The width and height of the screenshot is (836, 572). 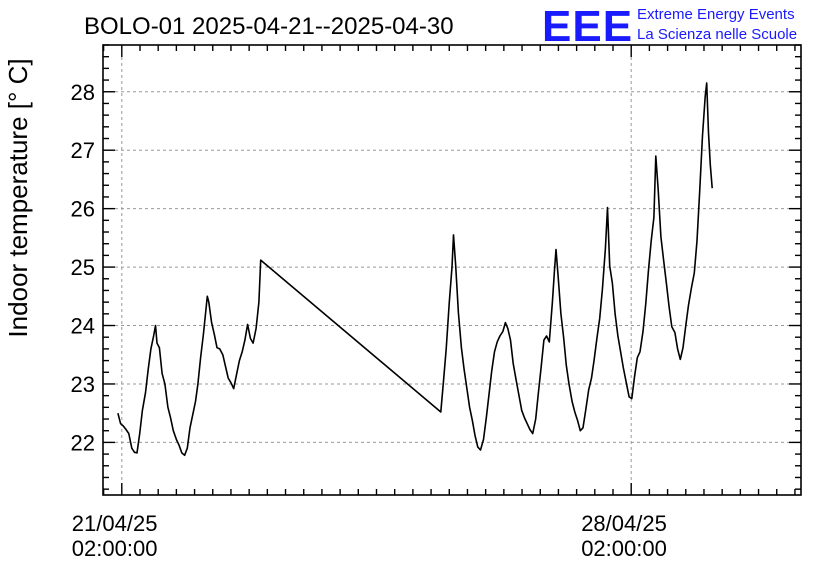 What do you see at coordinates (18, 197) in the screenshot?
I see `y-axis-label: Indoor temperature [° C]` at bounding box center [18, 197].